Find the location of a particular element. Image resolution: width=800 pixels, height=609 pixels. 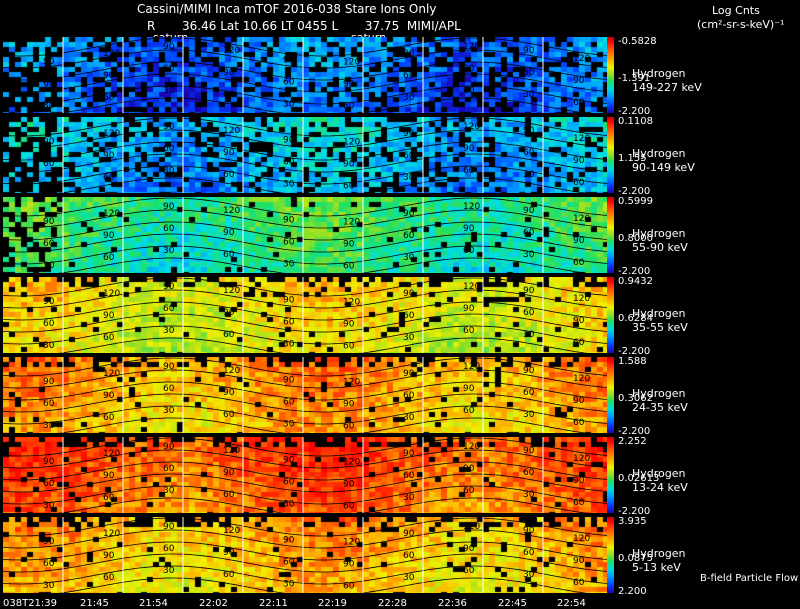

colorbar-mid: 0.02613 is located at coordinates (639, 478).